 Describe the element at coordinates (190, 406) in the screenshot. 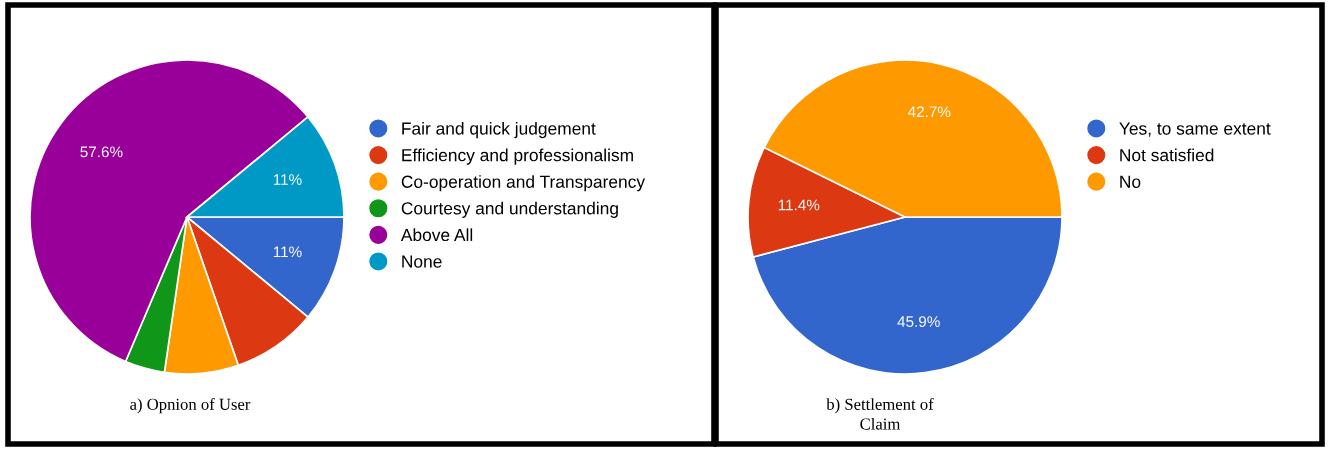

I see `text: a) Opnion of User` at that location.